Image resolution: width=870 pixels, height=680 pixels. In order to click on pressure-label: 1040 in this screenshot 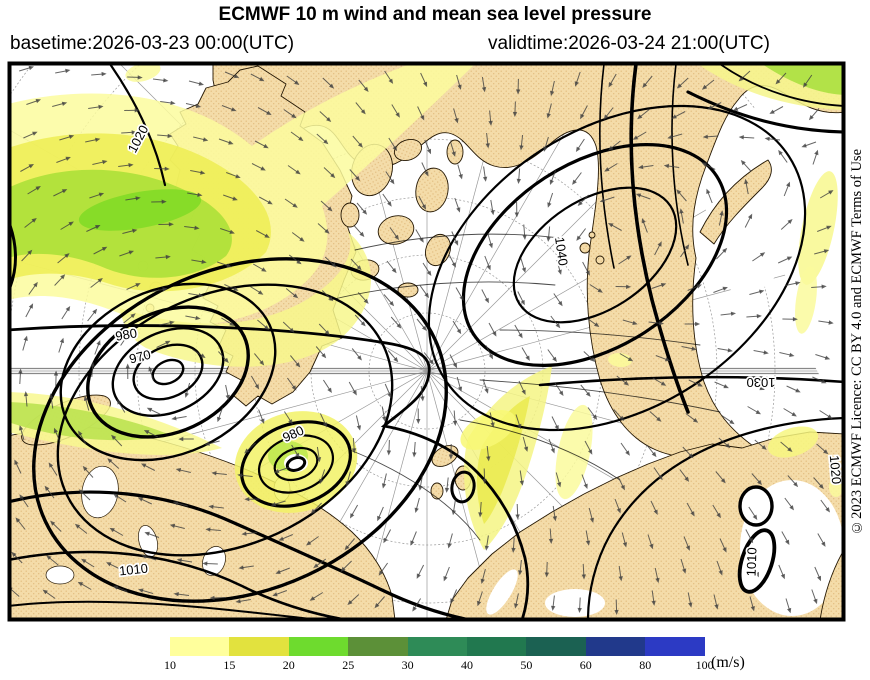, I will do `click(561, 251)`.